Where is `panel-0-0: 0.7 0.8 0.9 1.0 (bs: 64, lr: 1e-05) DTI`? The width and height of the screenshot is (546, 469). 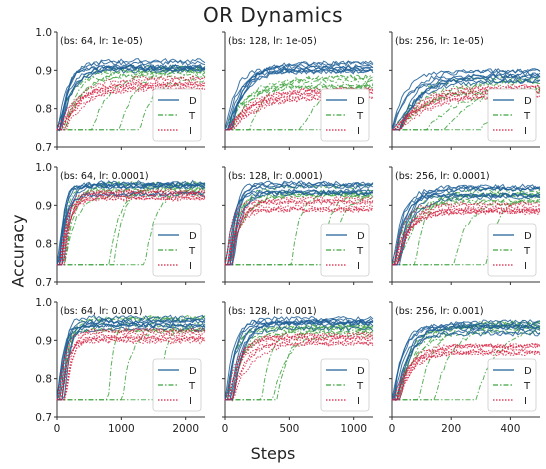 panel-0-0: 0.7 0.8 0.9 1.0 (bs: 64, lr: 1e-05) DTI is located at coordinates (120, 90).